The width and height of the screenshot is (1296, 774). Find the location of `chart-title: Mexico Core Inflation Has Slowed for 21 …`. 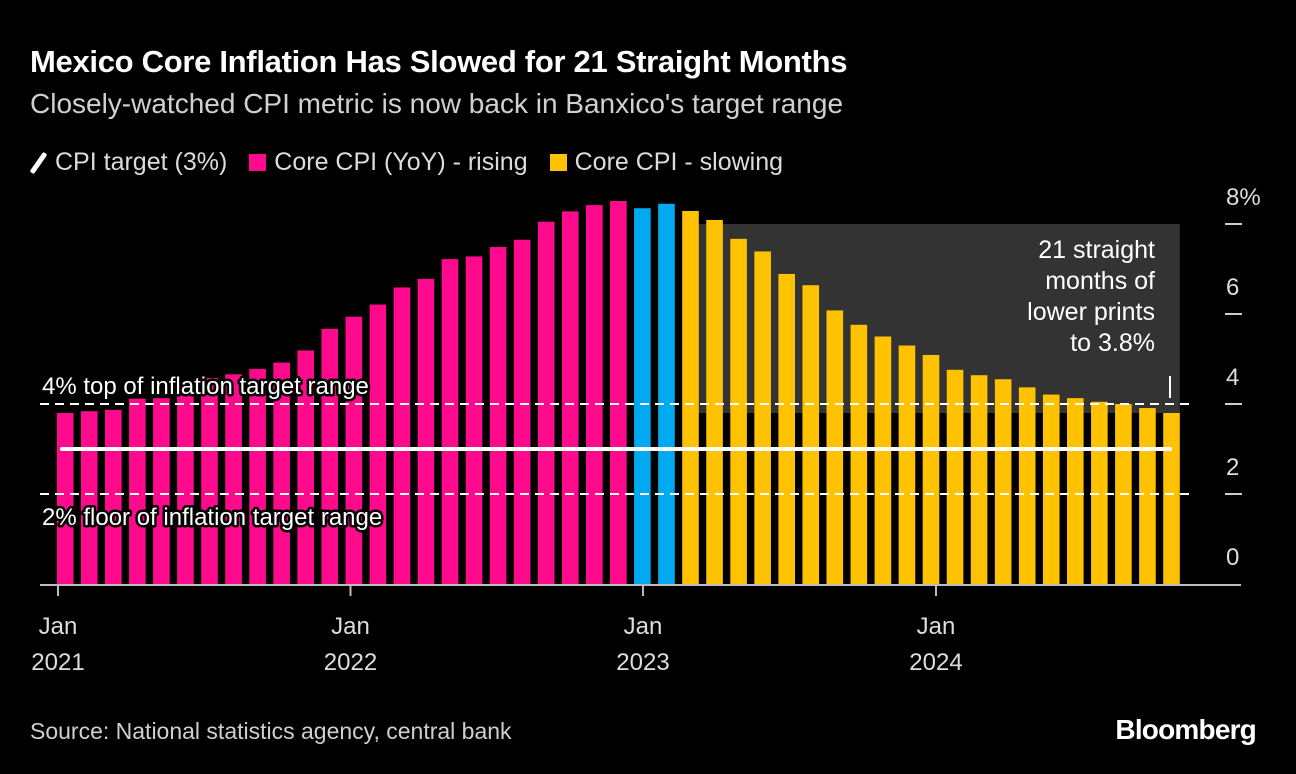

chart-title: Mexico Core Inflation Has Slowed for 21 … is located at coordinates (439, 61).